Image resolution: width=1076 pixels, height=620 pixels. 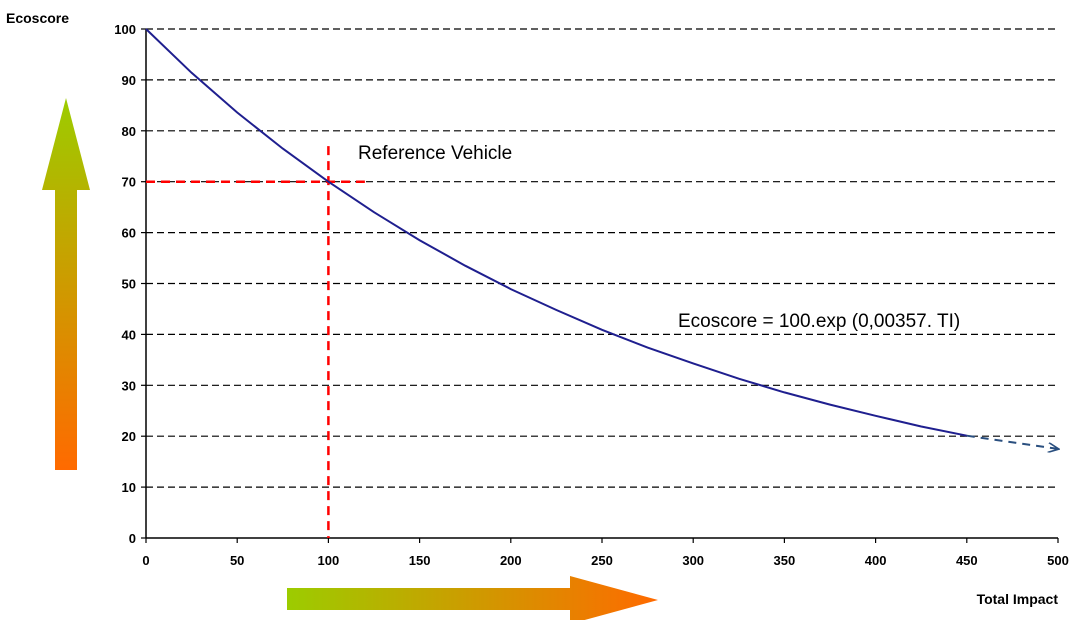 What do you see at coordinates (1018, 599) in the screenshot?
I see `x-axis-title: Total Impact` at bounding box center [1018, 599].